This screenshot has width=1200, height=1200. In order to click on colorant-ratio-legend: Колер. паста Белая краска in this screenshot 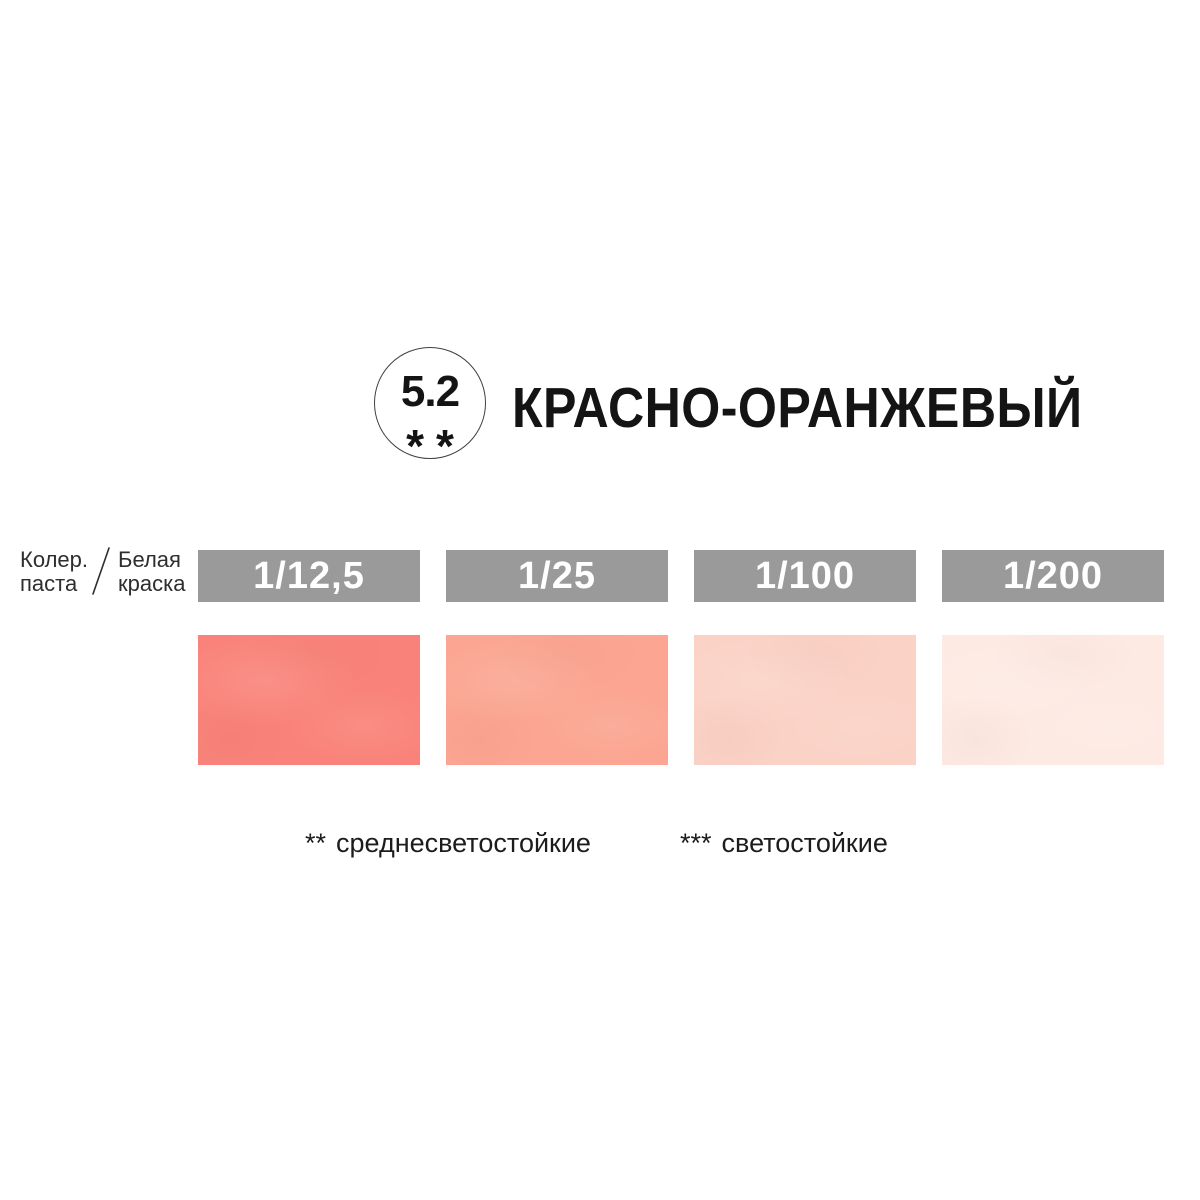, I will do `click(102, 571)`.